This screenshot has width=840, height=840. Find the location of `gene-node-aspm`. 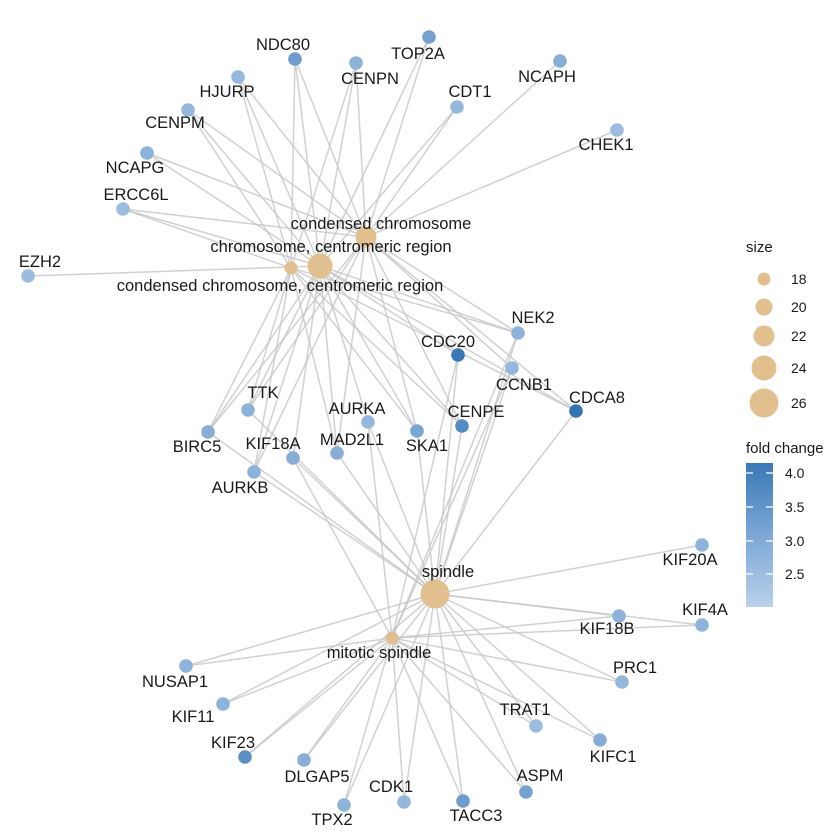

gene-node-aspm is located at coordinates (526, 792).